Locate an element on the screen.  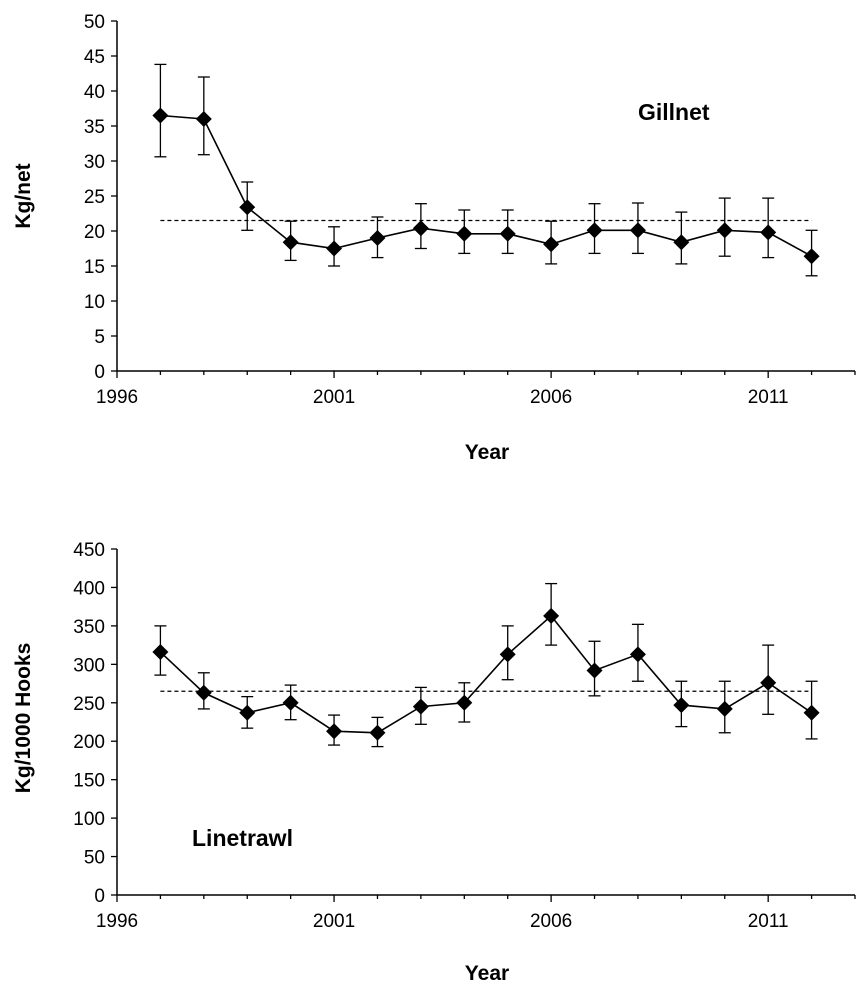
gillnet-y-tick-label: 25 is located at coordinates (94, 197).